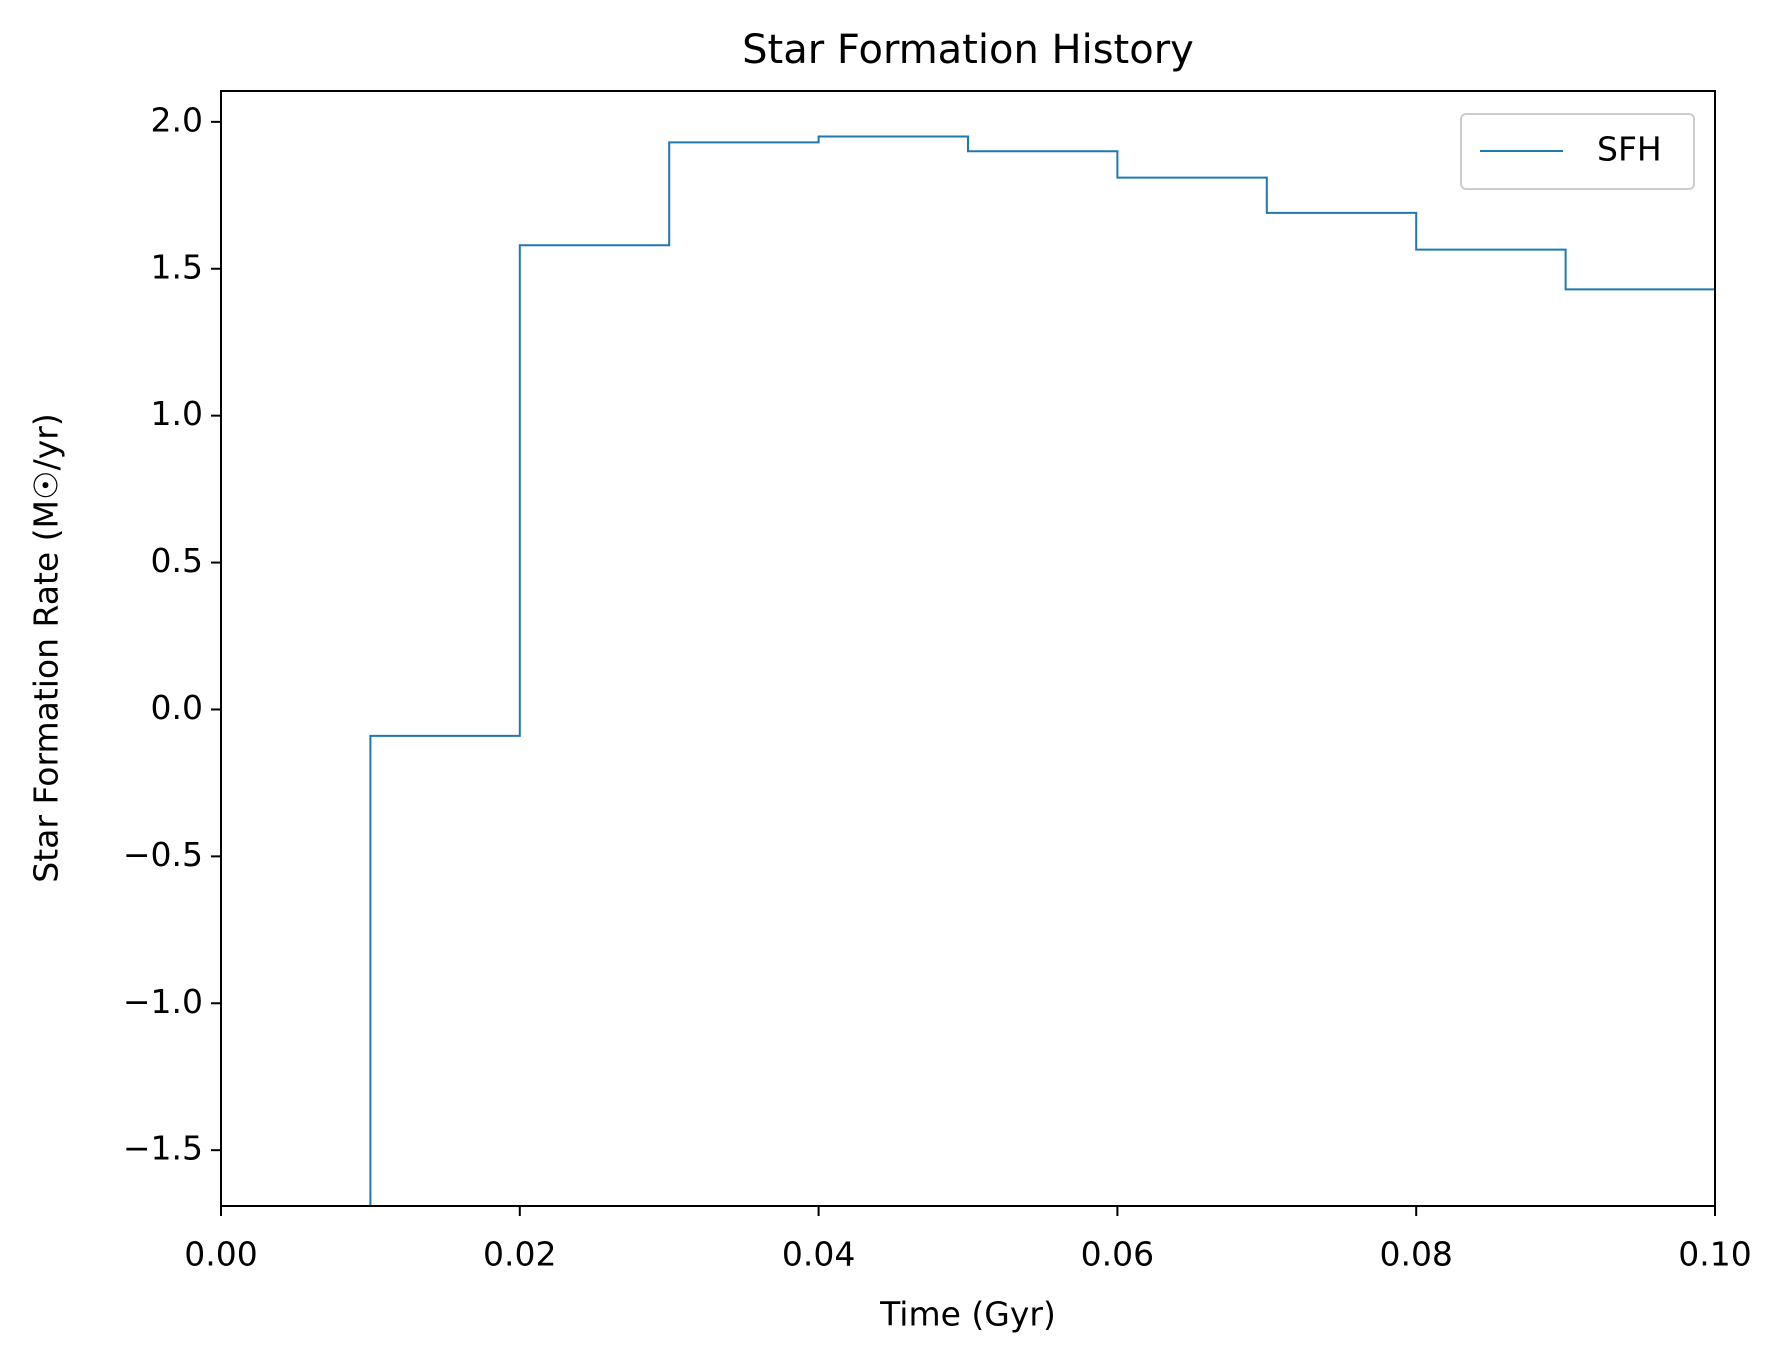 This screenshot has width=1783, height=1361. Describe the element at coordinates (177, 119) in the screenshot. I see `y-tick-label: 2.0` at that location.